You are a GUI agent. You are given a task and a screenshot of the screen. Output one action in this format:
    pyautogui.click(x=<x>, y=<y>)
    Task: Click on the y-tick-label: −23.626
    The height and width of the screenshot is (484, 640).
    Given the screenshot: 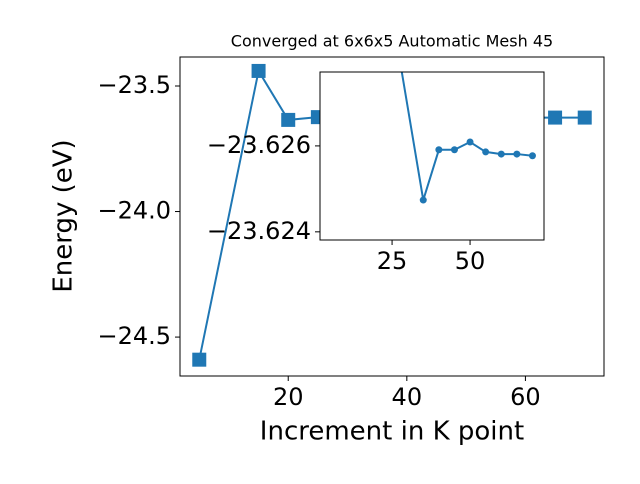 What is the action you would take?
    pyautogui.click(x=259, y=145)
    